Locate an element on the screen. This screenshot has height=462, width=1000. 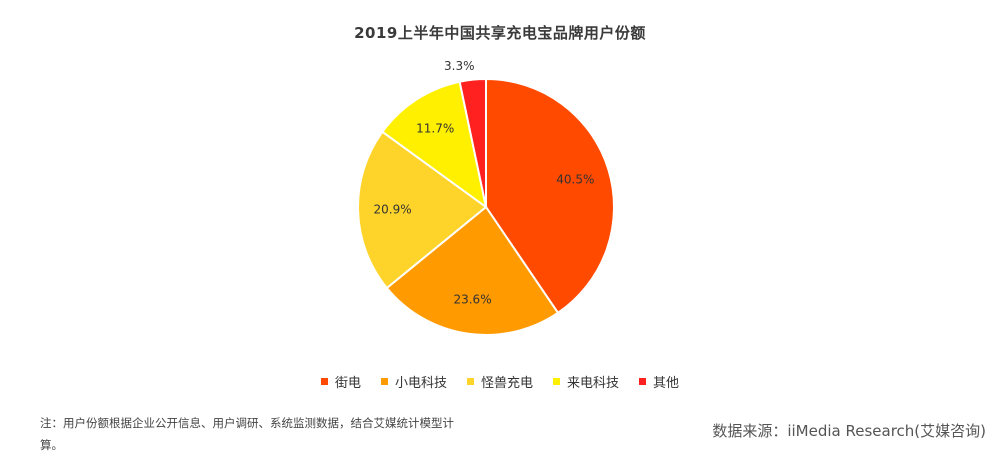
chart-legend: 街电 小电科技 怪兽充电 来电科技 其他 is located at coordinates (500, 381).